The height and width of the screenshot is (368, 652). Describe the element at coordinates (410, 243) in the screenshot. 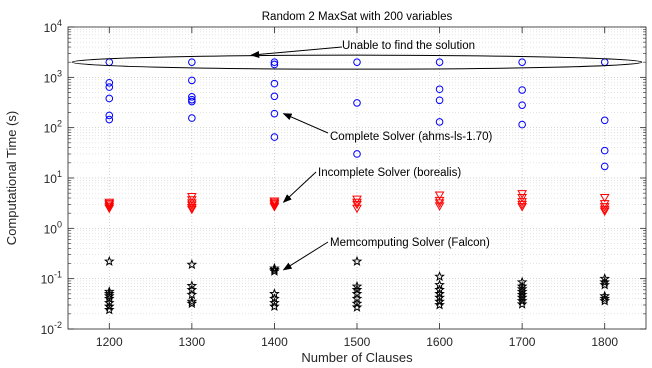

I see `annotation-label: Memcomputing Solver (Falcon)` at that location.